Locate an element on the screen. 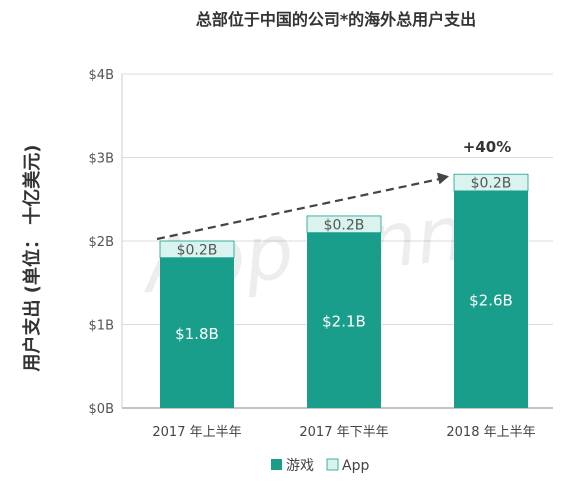 This screenshot has width=577, height=487. legend-label: App is located at coordinates (355, 466).